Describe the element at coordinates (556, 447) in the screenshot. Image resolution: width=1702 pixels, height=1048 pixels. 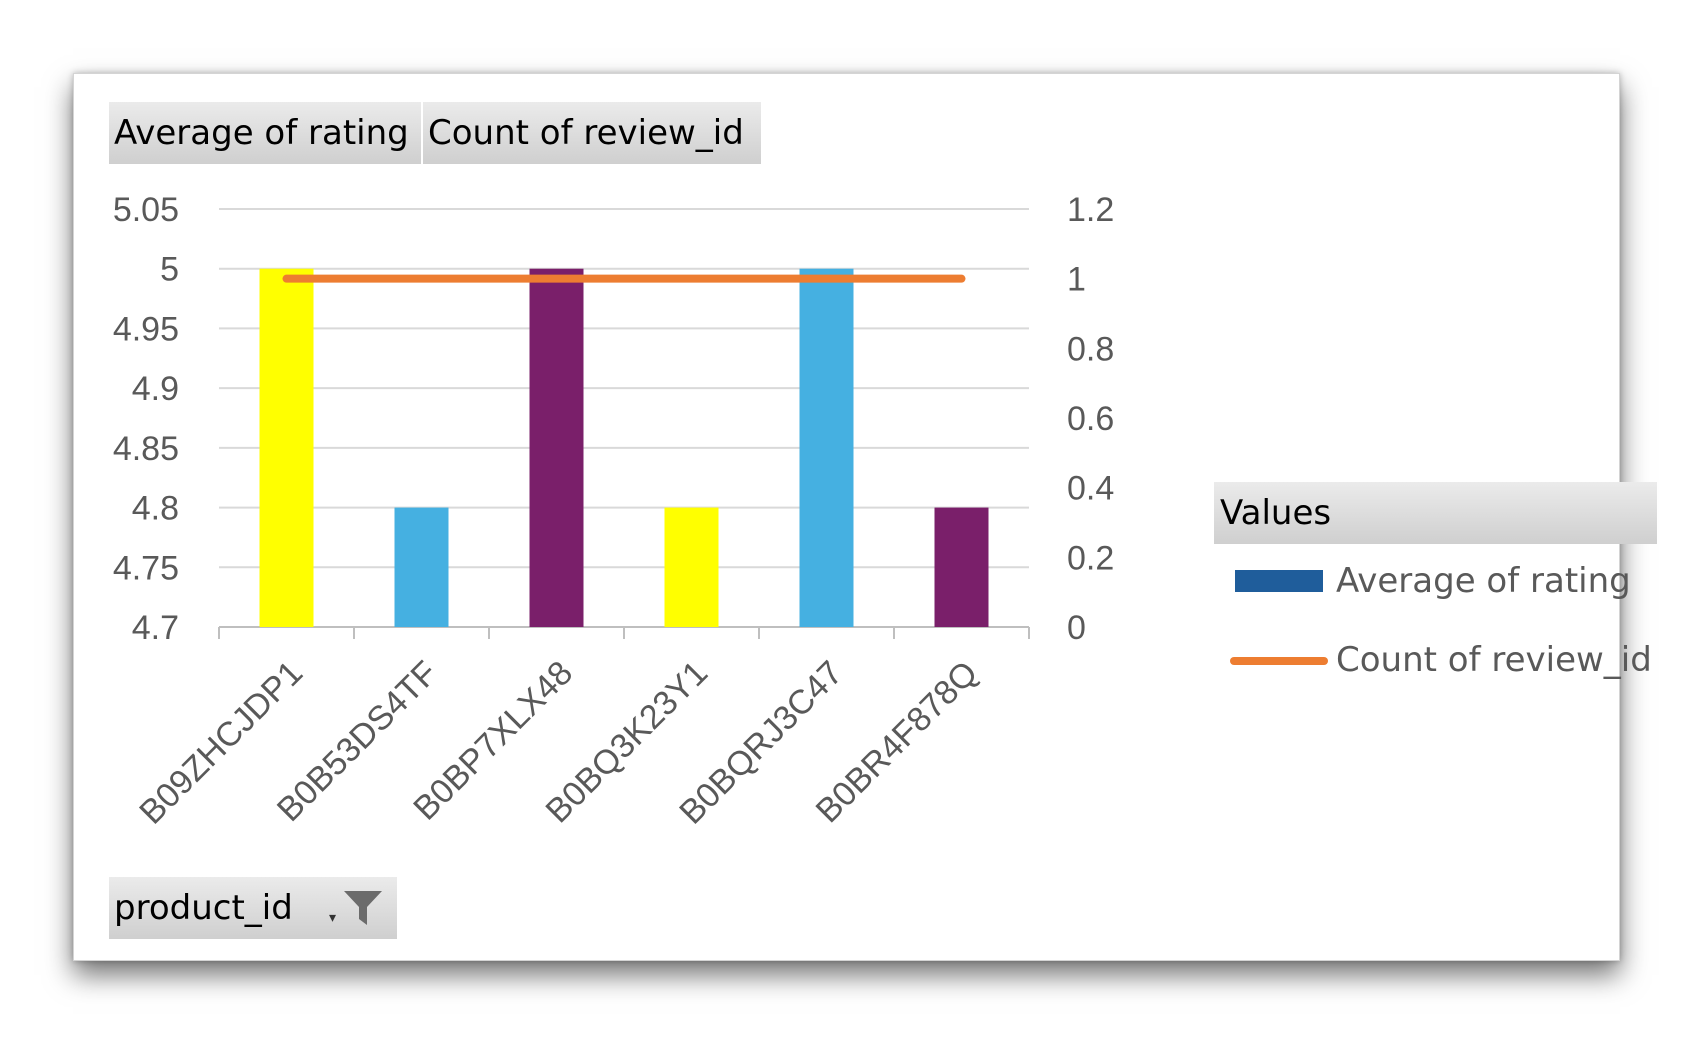
I see `bar-B0BP7XLX48` at that location.